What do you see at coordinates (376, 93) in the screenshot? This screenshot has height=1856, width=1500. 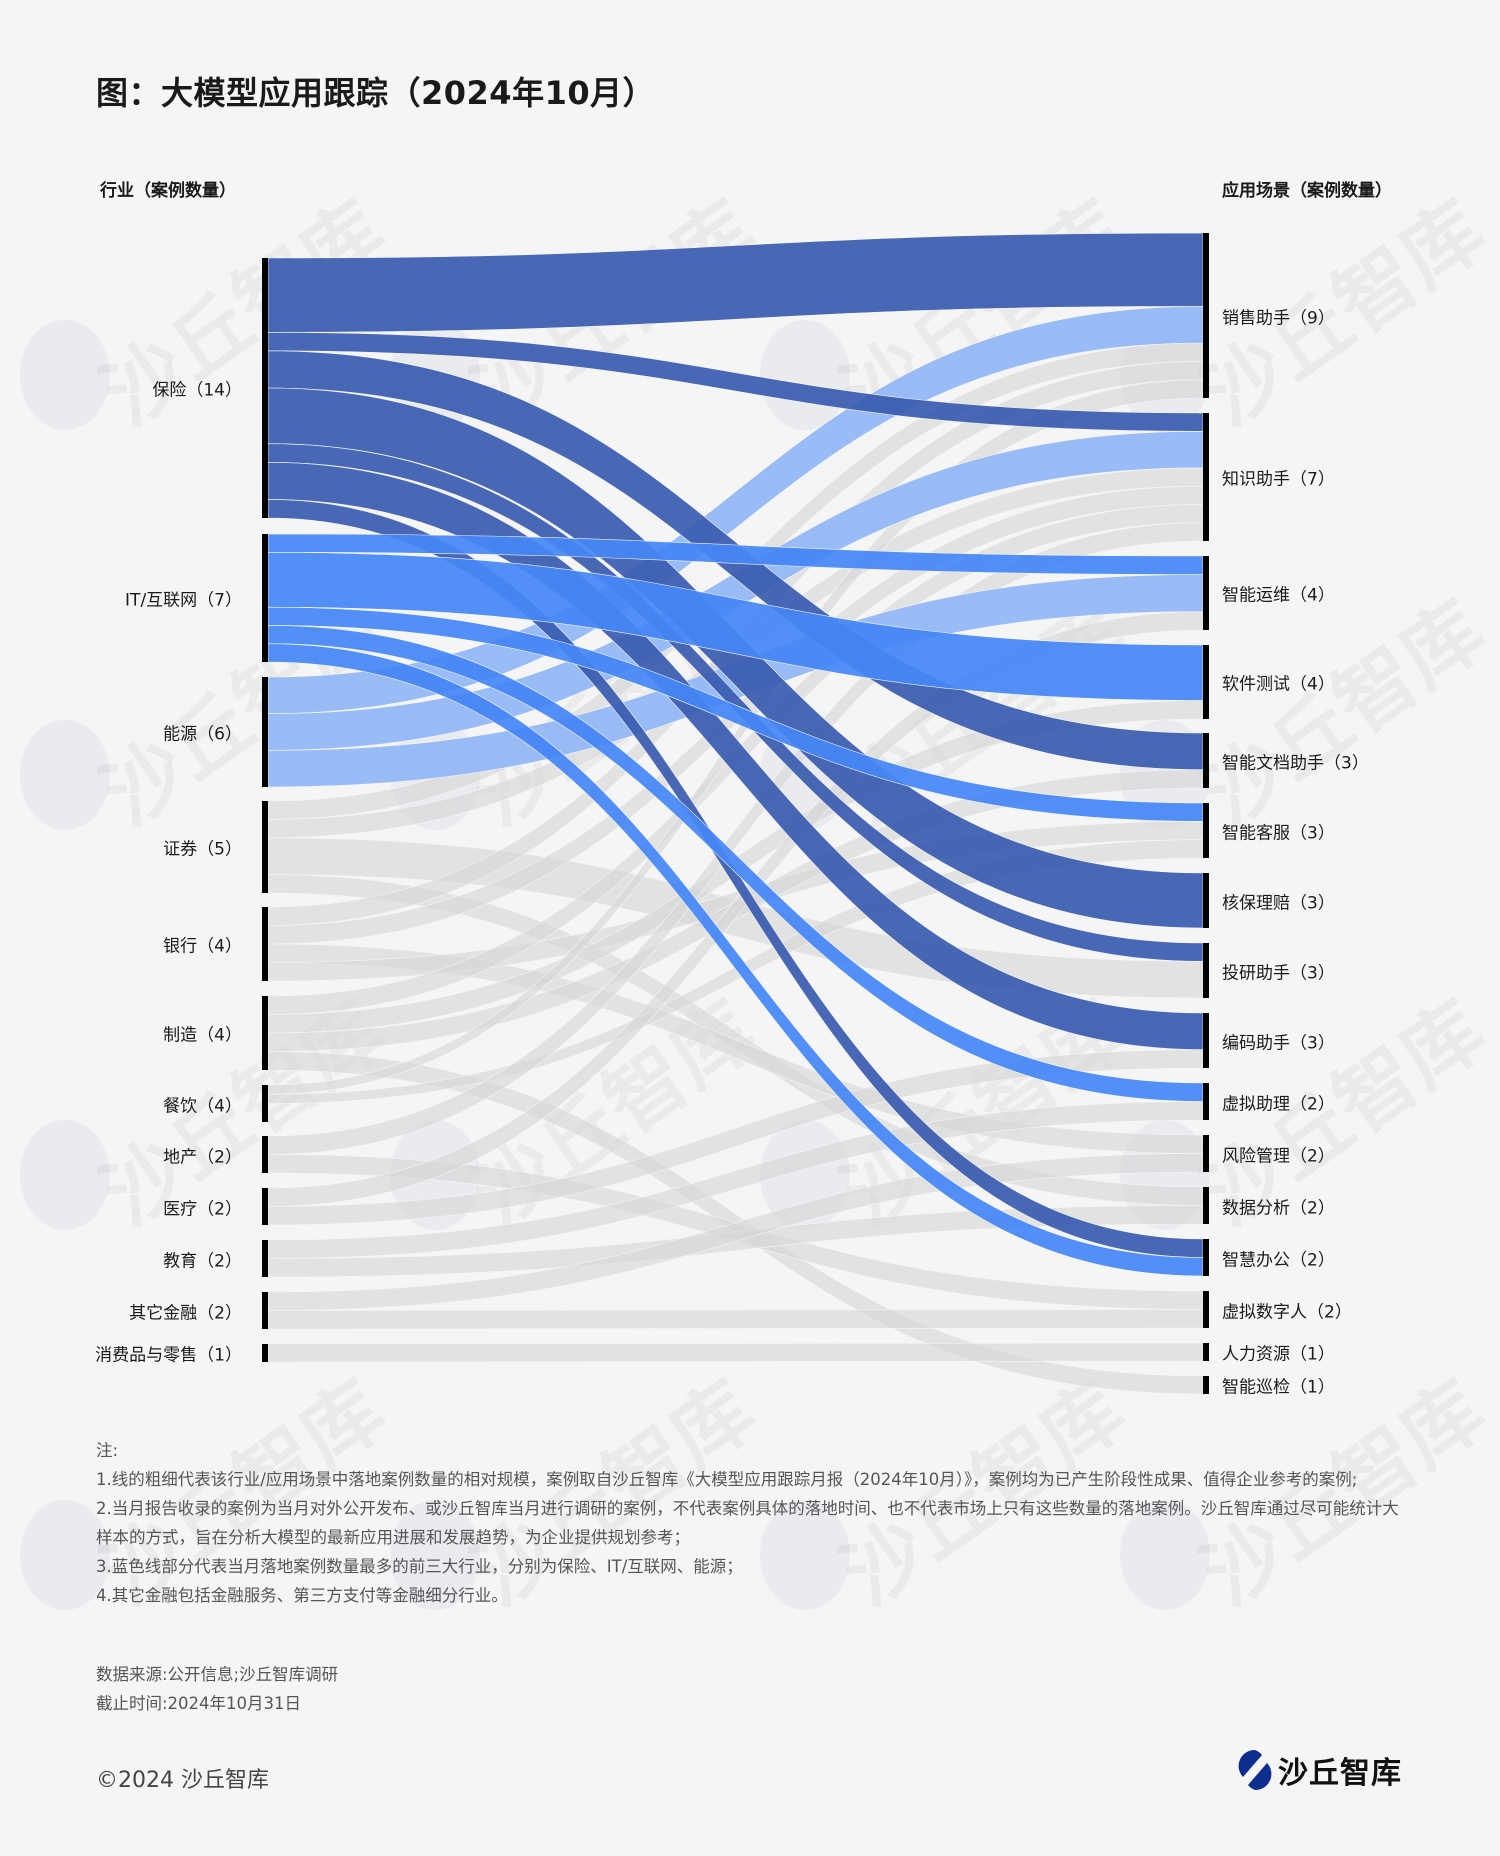 I see `page-title: 图：大模型应用跟踪（2024年10月）` at bounding box center [376, 93].